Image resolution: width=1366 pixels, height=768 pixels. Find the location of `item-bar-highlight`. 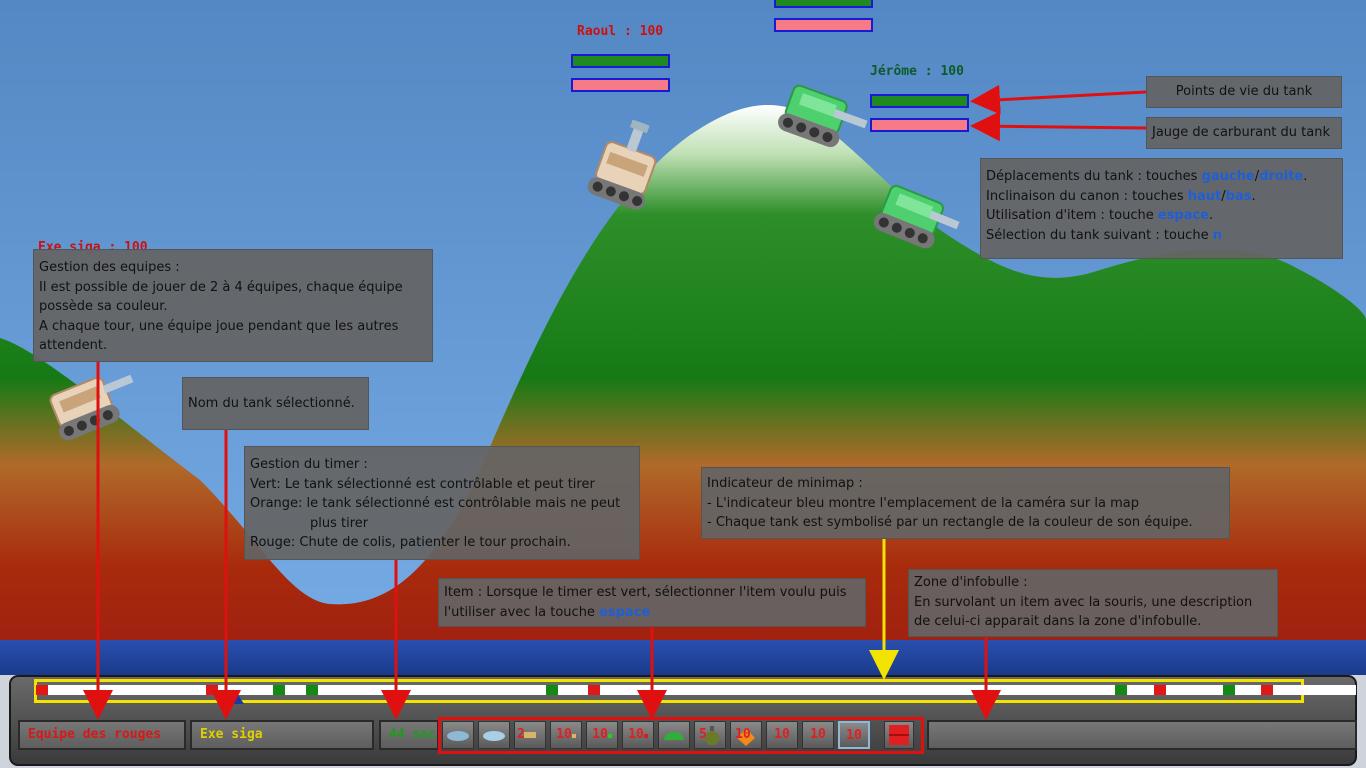

item-bar-highlight is located at coordinates (681, 735).